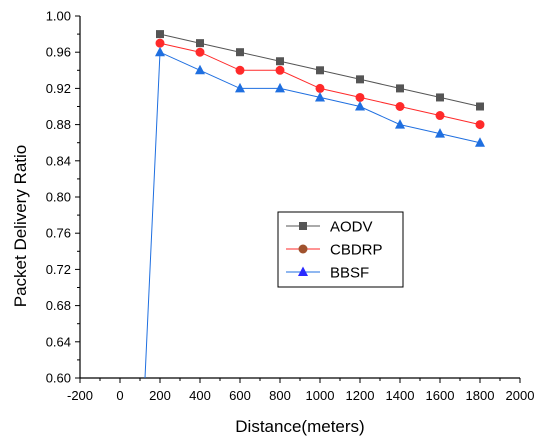 The height and width of the screenshot is (444, 550). I want to click on x-tick-label: 400, so click(200, 395).